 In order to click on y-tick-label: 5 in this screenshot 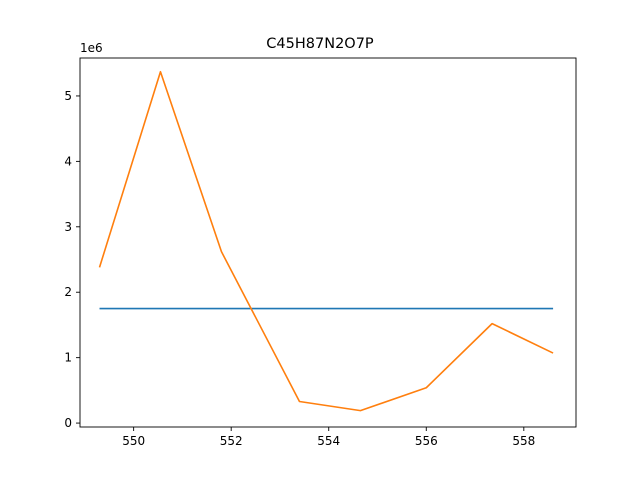, I will do `click(68, 96)`.